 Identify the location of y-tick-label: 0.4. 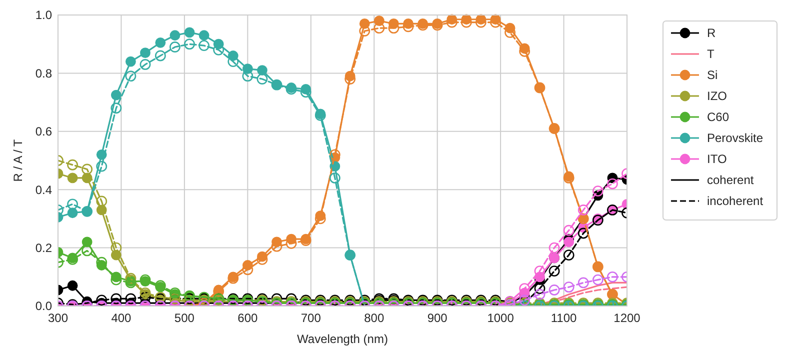
(43, 189).